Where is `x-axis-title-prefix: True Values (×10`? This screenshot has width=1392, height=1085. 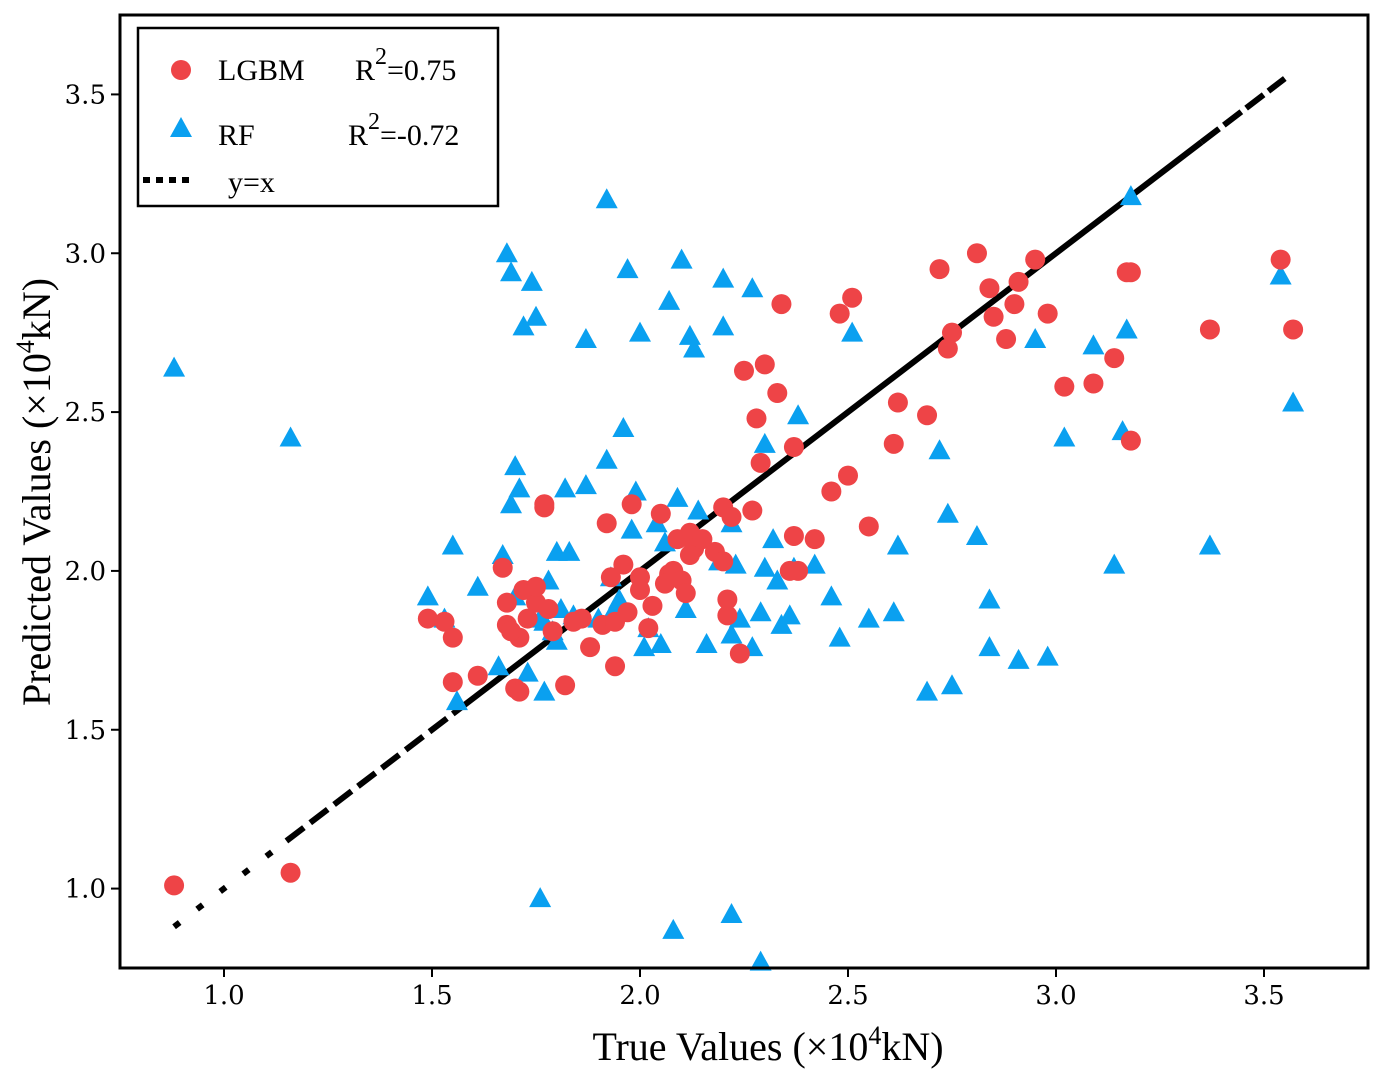 x-axis-title-prefix: True Values (×10 is located at coordinates (730, 1046).